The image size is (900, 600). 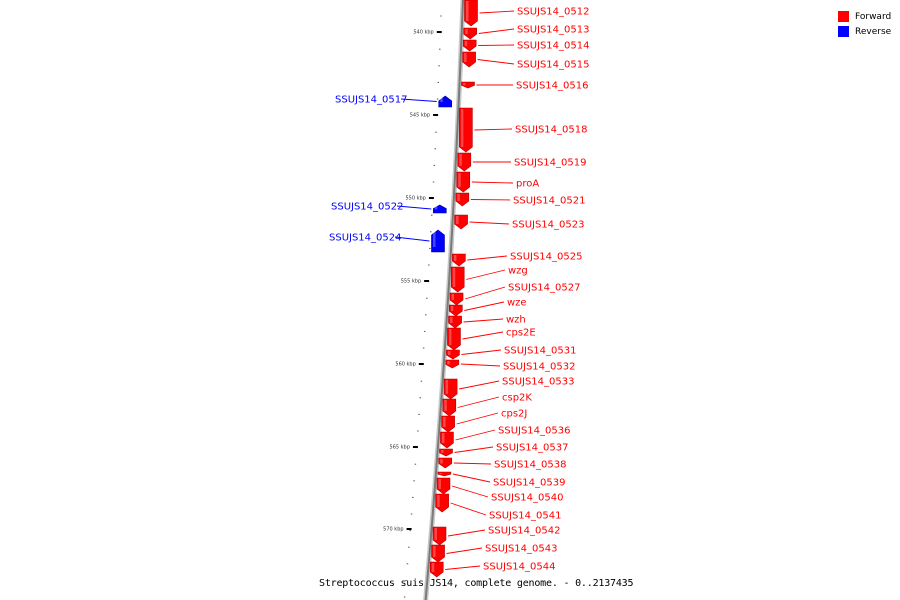 What do you see at coordinates (553, 12) in the screenshot?
I see `gene-label-SSUJS14_0512: SSUJS14_0512` at bounding box center [553, 12].